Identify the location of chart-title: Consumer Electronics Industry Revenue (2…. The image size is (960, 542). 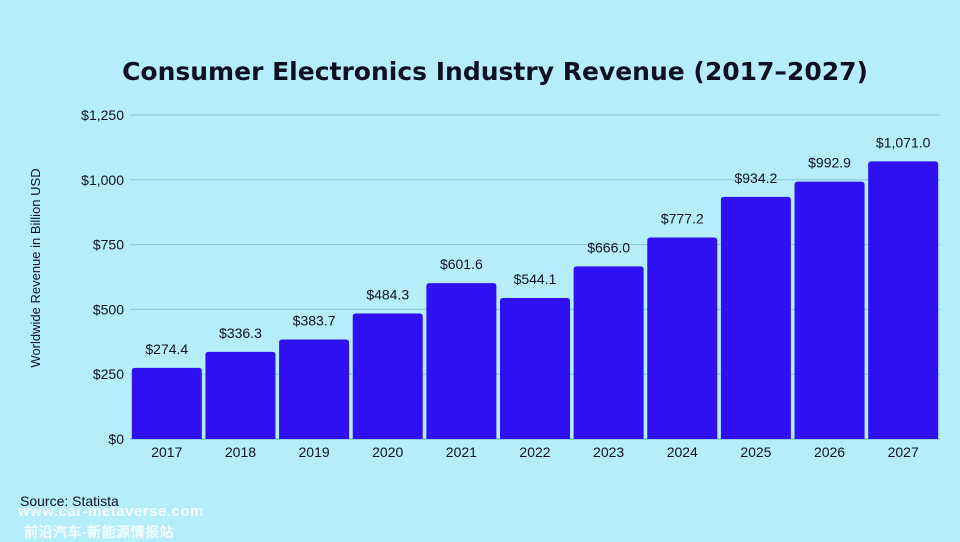
(495, 71).